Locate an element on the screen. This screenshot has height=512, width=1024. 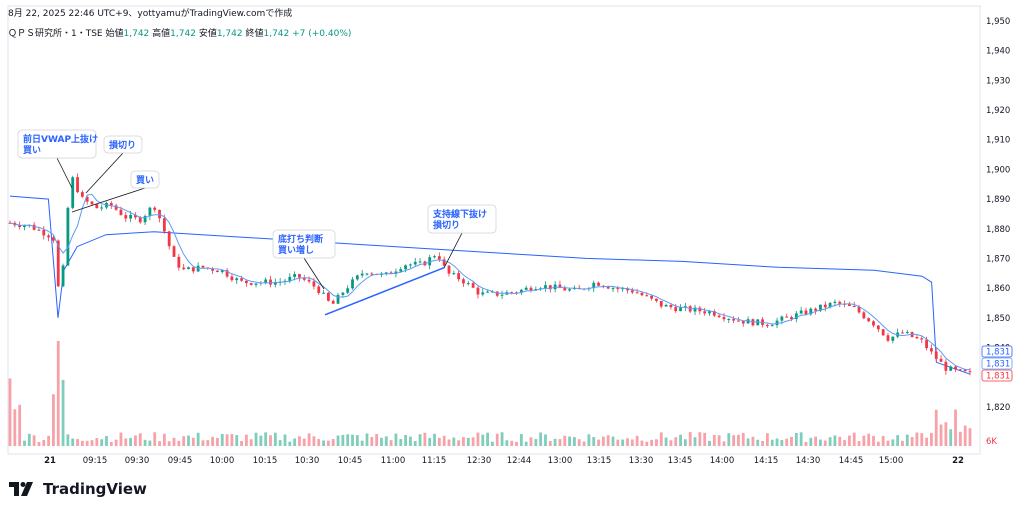
x-tick-label: 15:00 is located at coordinates (891, 461).